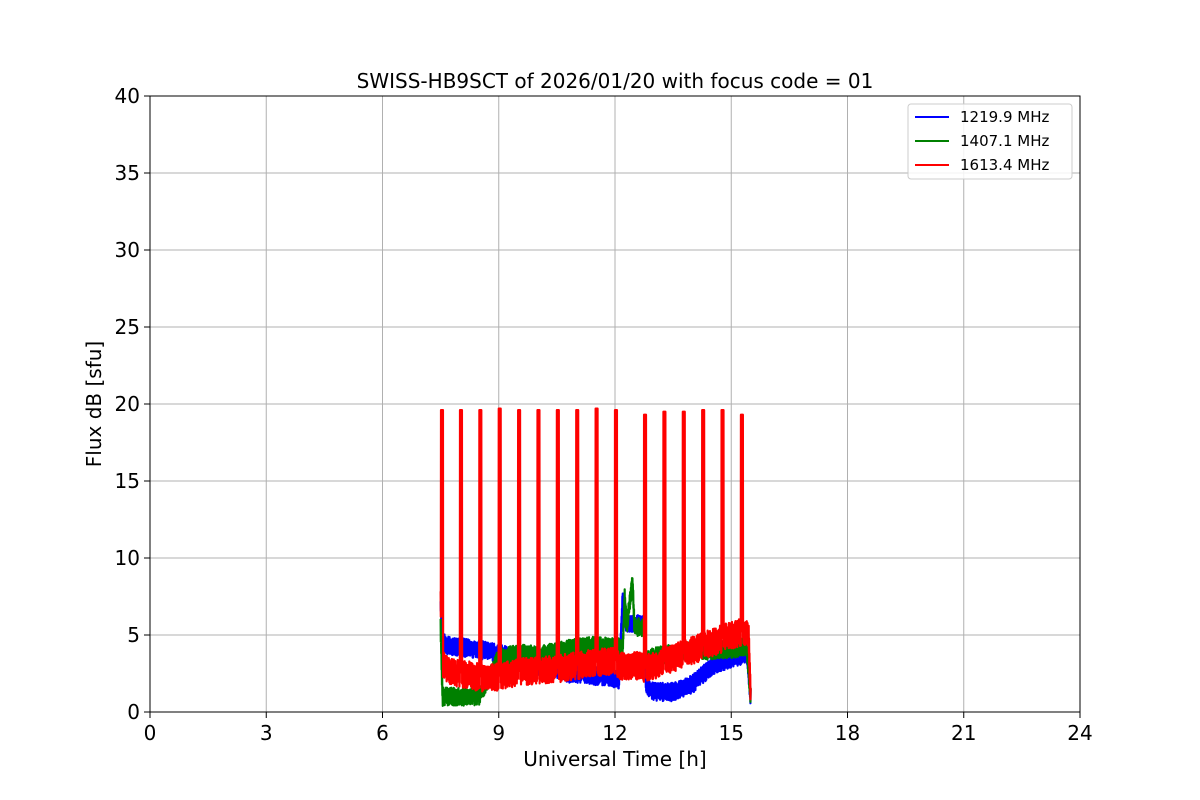  I want to click on y-tick-label: 10, so click(127, 558).